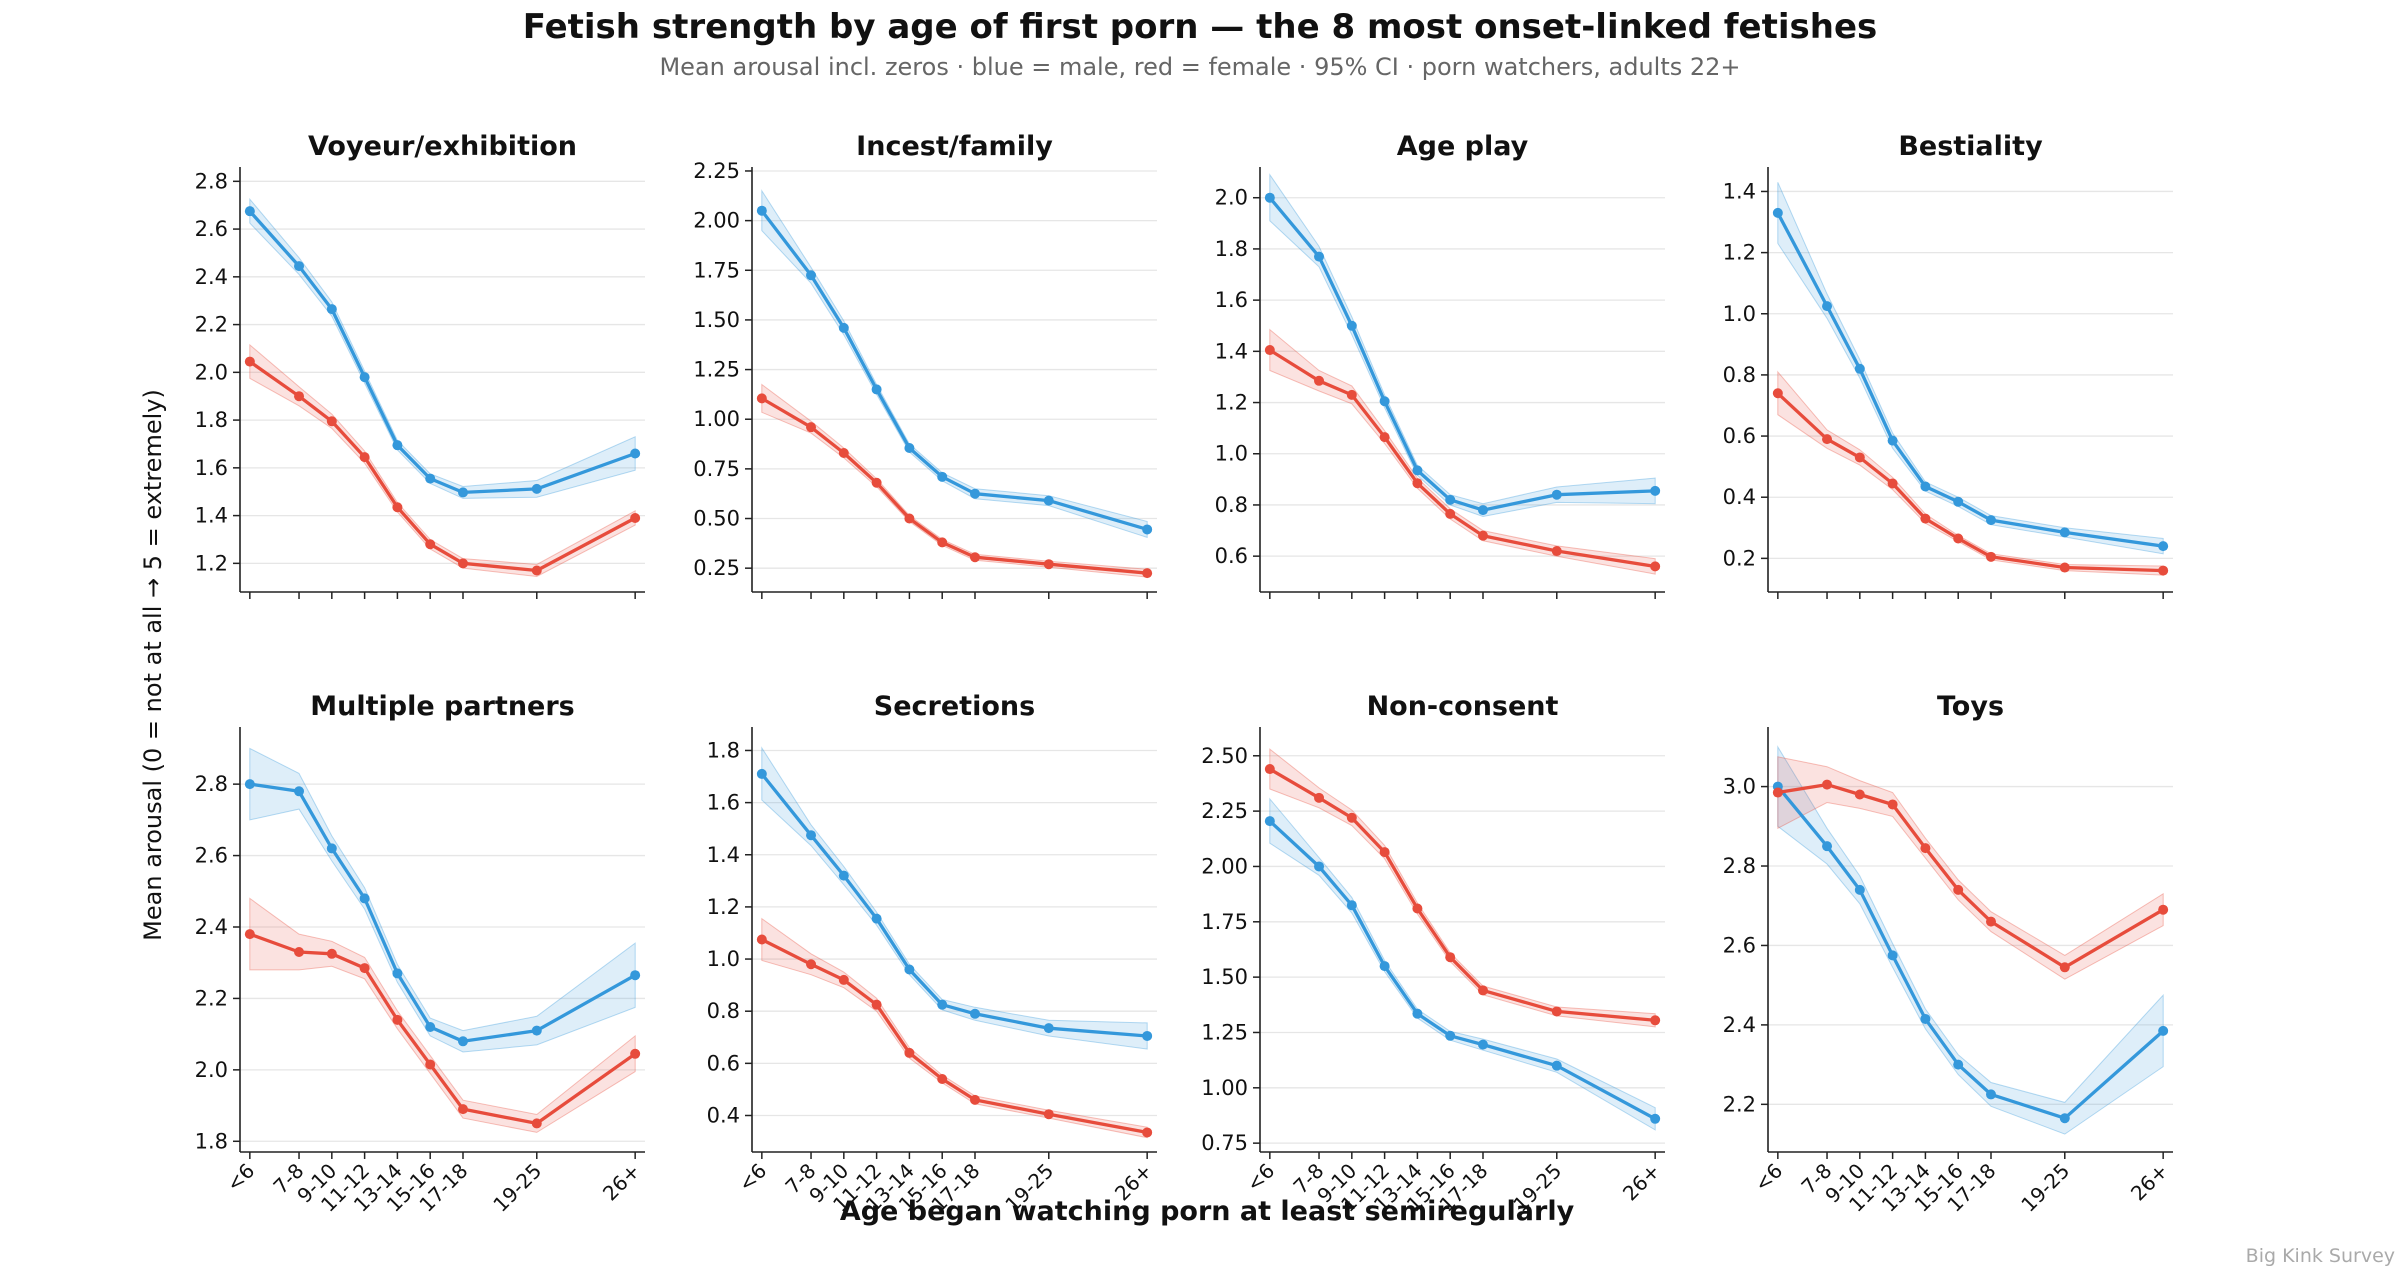  I want to click on y-tick-label: 0.25, so click(716, 568).